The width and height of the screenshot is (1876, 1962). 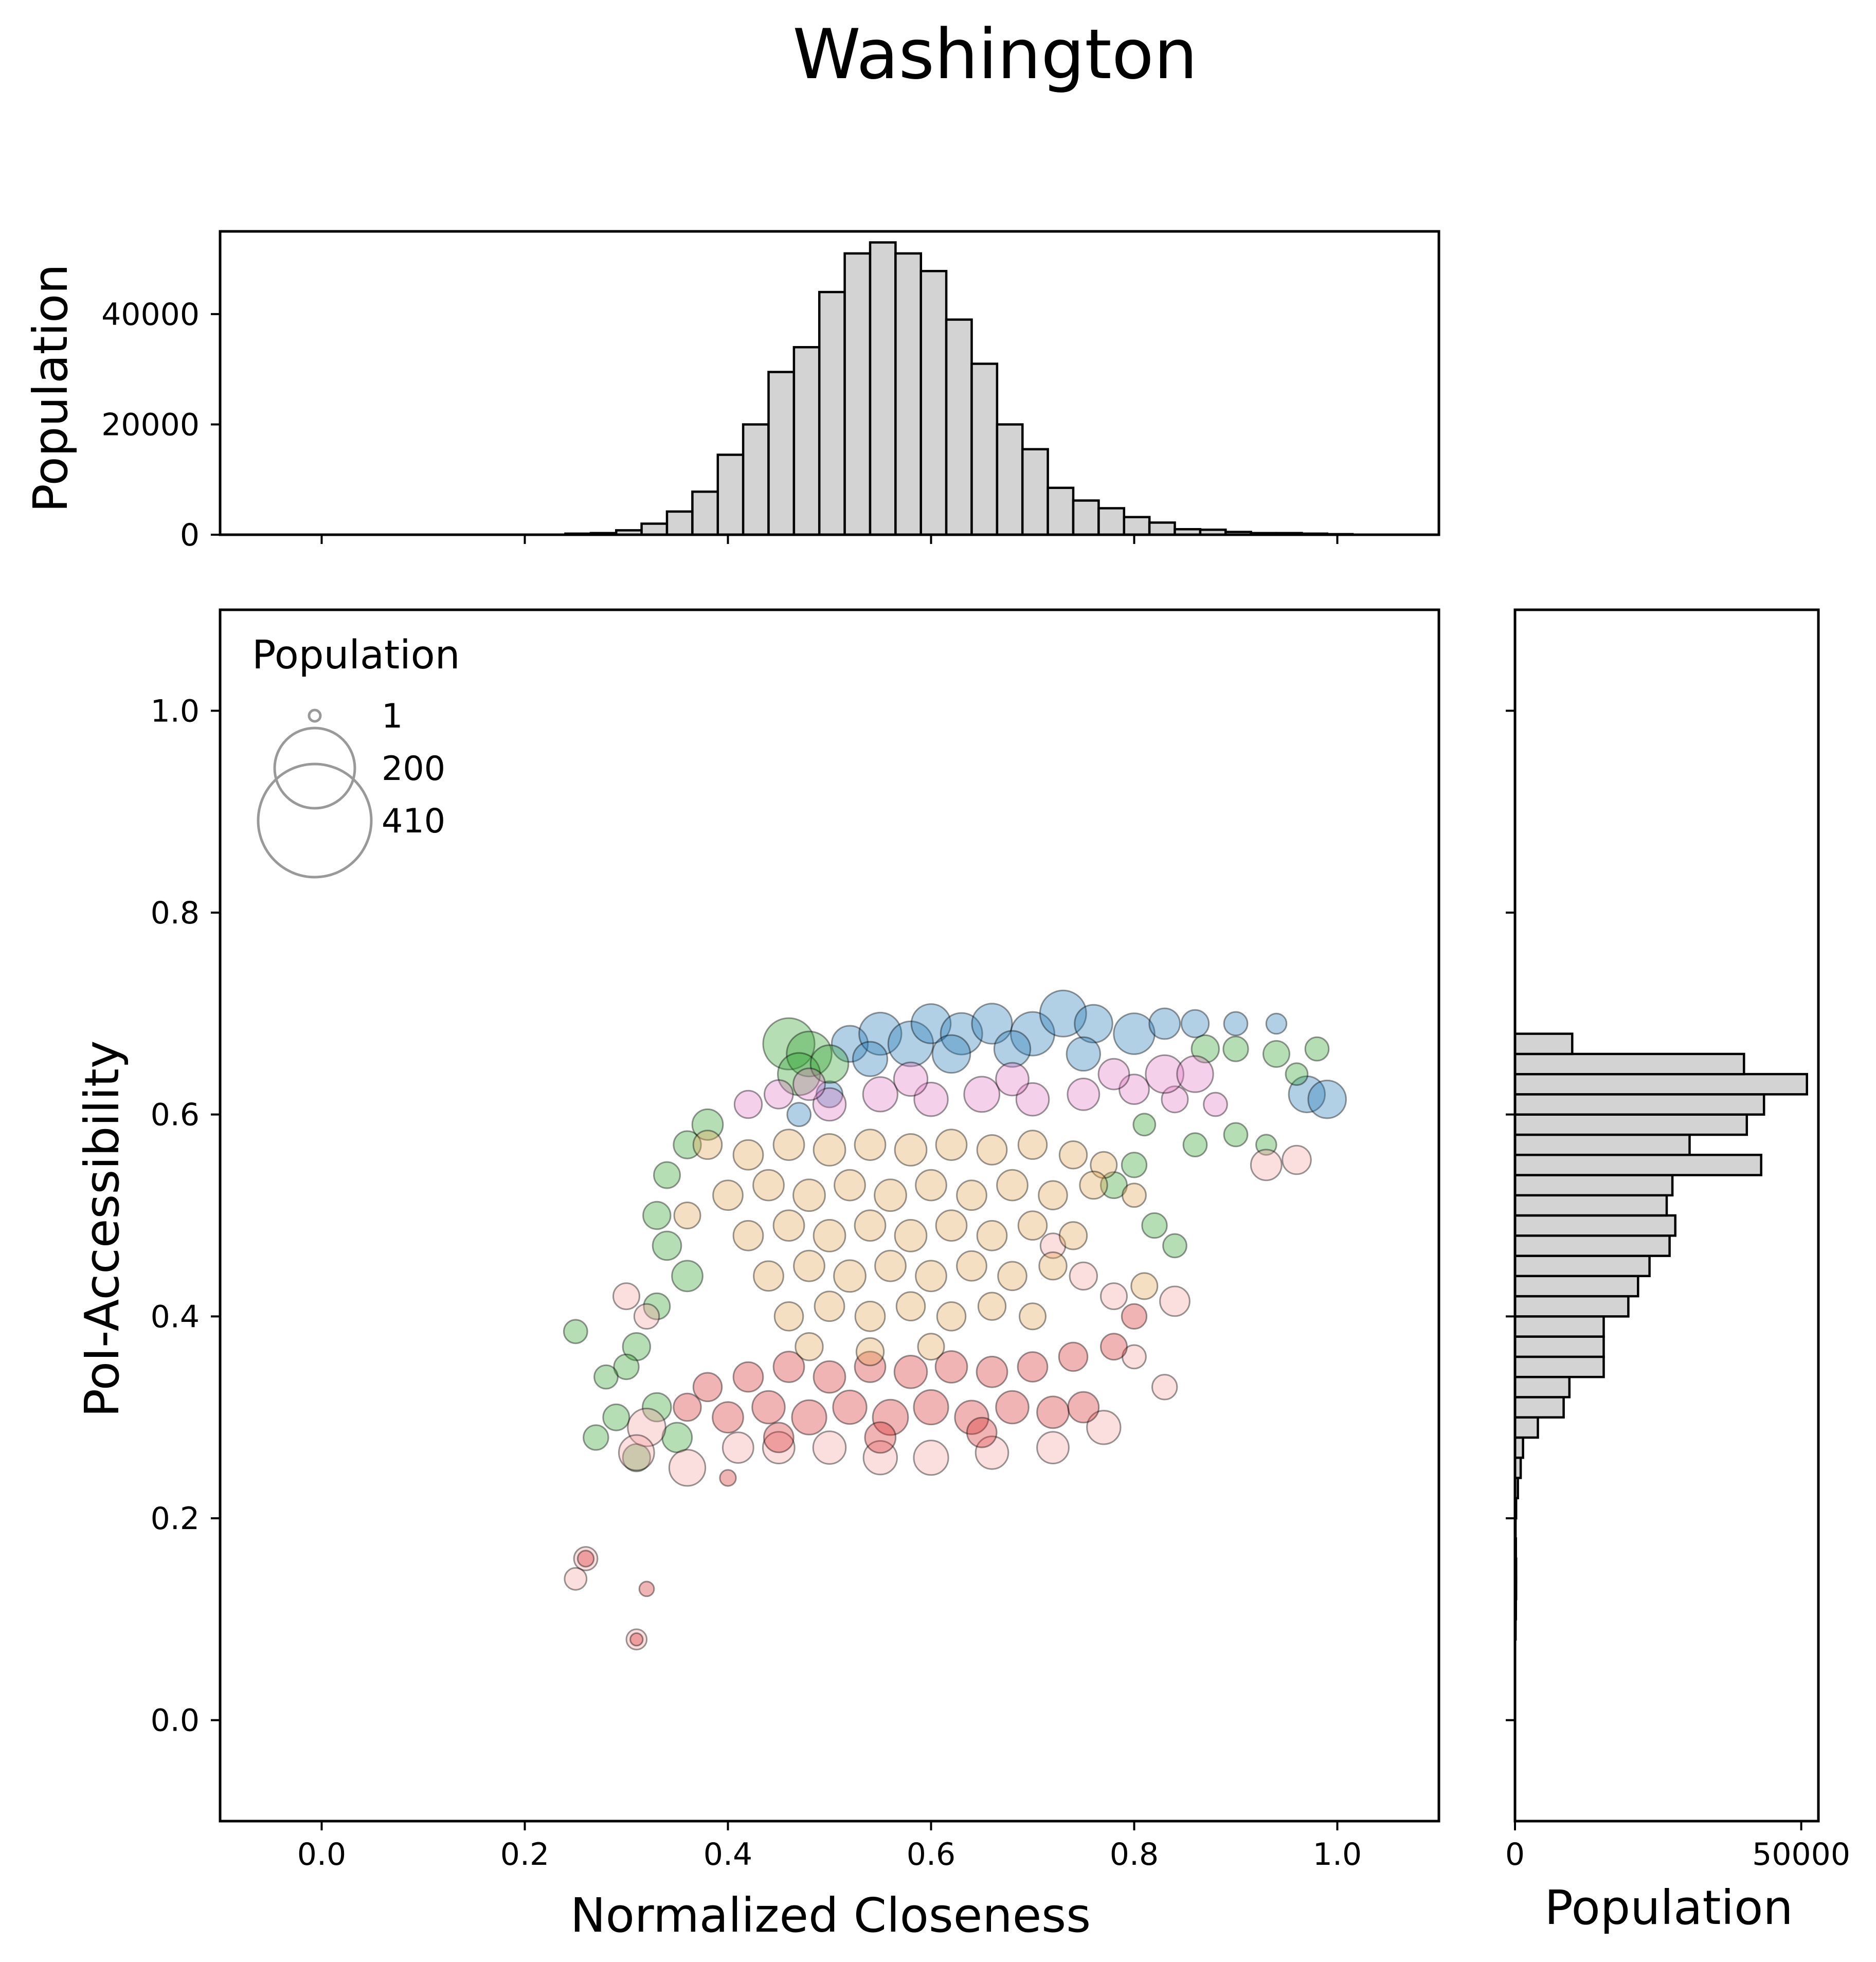 What do you see at coordinates (830, 1916) in the screenshot?
I see `x-axis-label: Normalized Closeness` at bounding box center [830, 1916].